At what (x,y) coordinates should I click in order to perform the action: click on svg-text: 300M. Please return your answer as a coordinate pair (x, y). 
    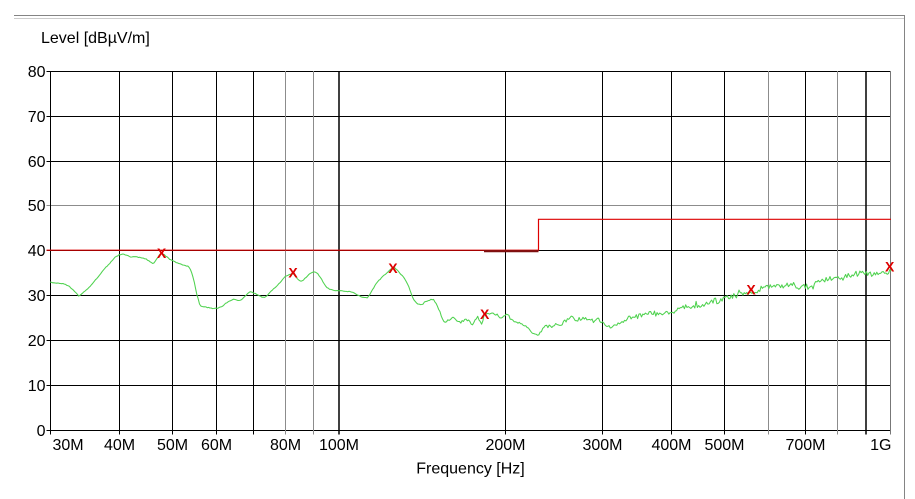
    Looking at the image, I should click on (602, 445).